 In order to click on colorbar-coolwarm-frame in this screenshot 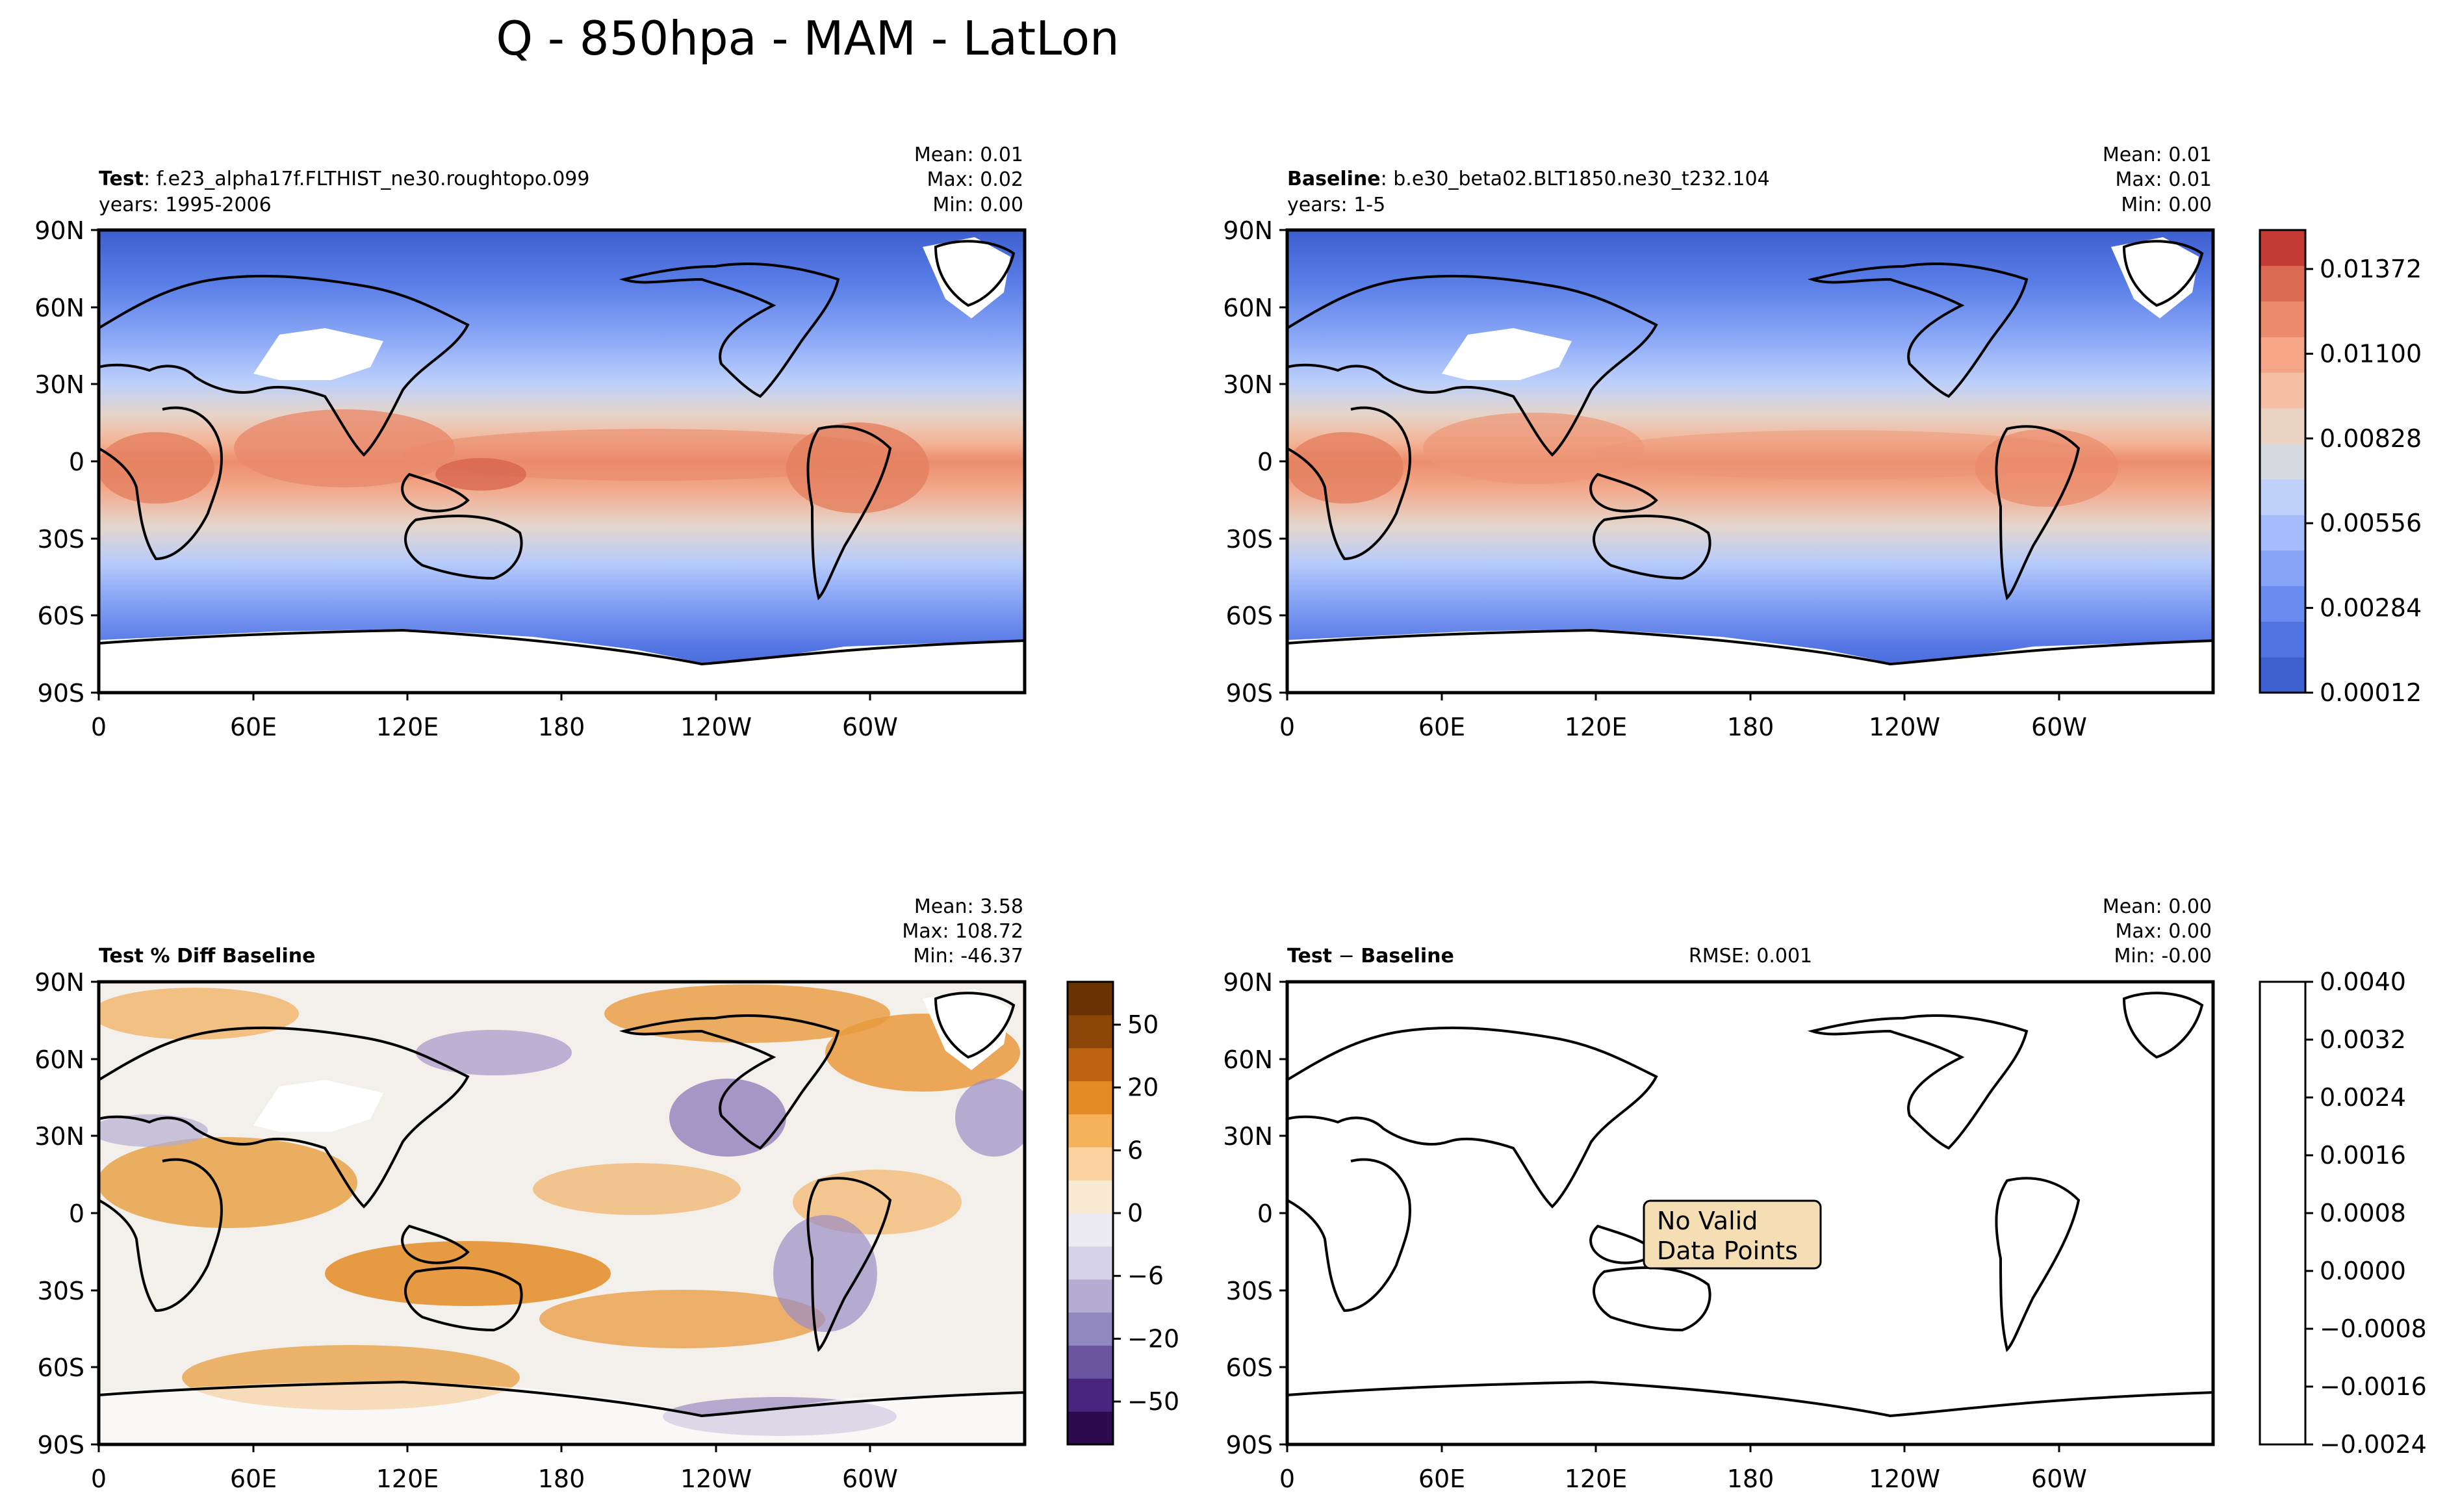, I will do `click(2283, 461)`.